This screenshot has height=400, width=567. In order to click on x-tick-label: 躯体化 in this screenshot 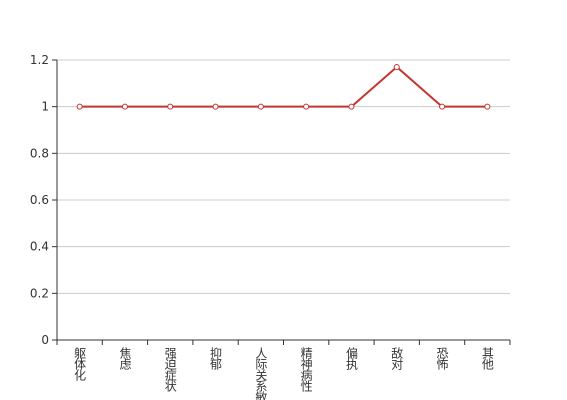, I will do `click(80, 364)`.